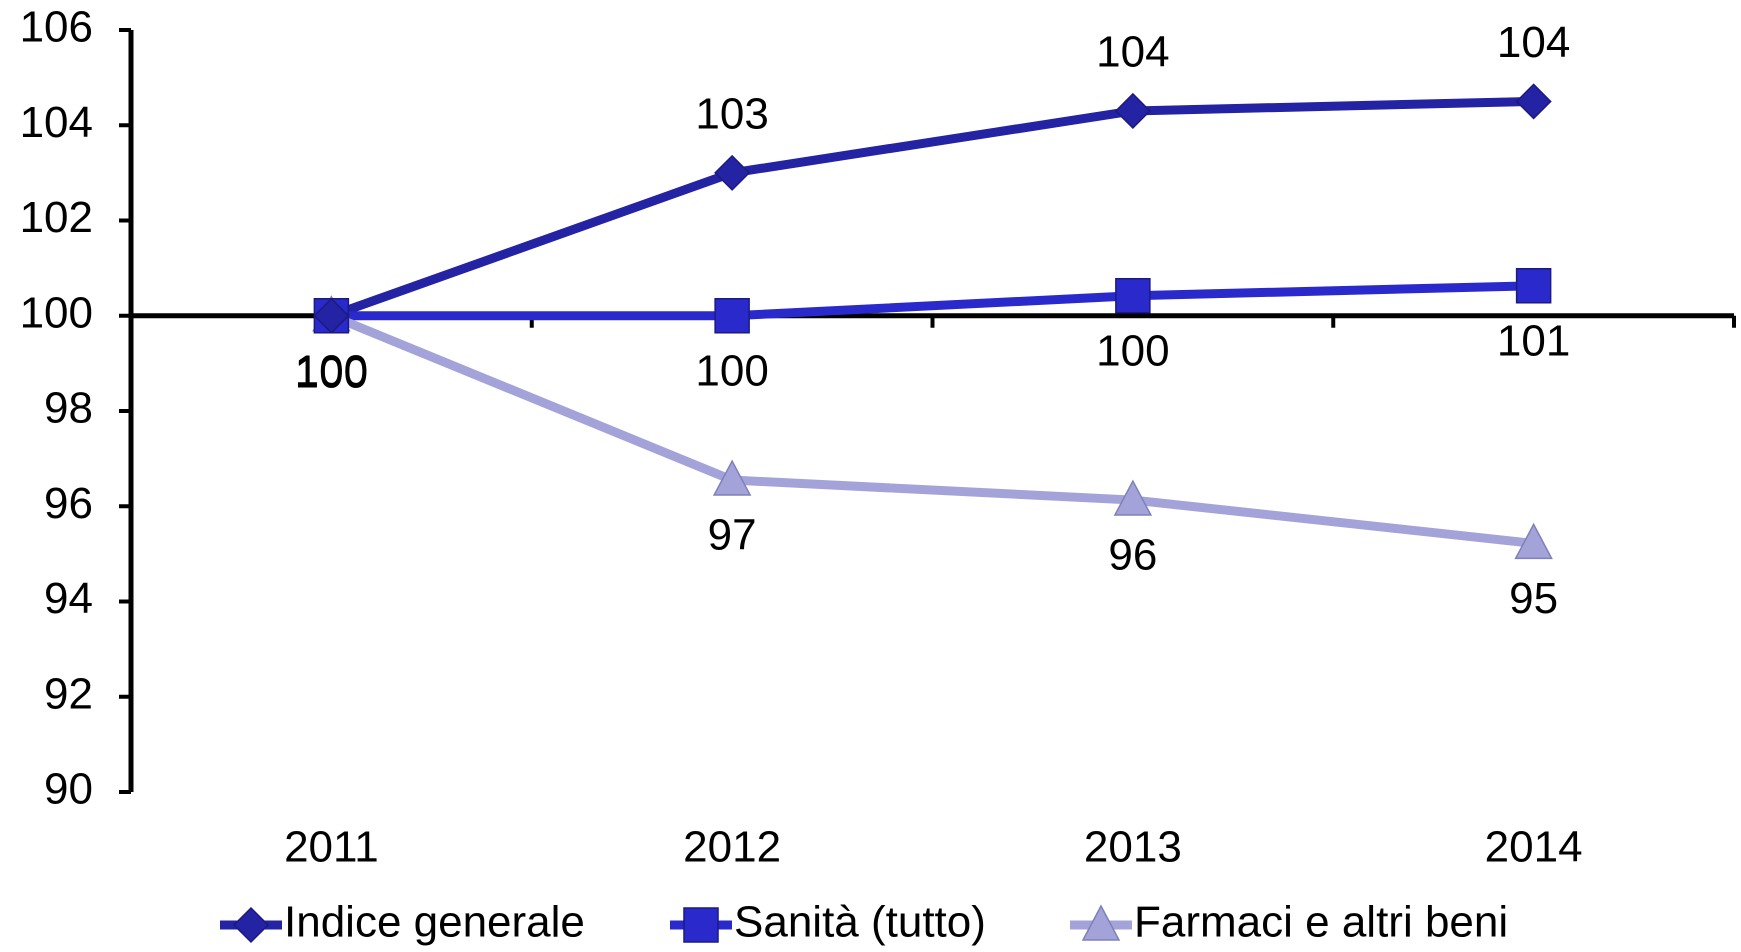 The width and height of the screenshot is (1741, 952). What do you see at coordinates (56, 122) in the screenshot?
I see `y-tick-label: 104` at bounding box center [56, 122].